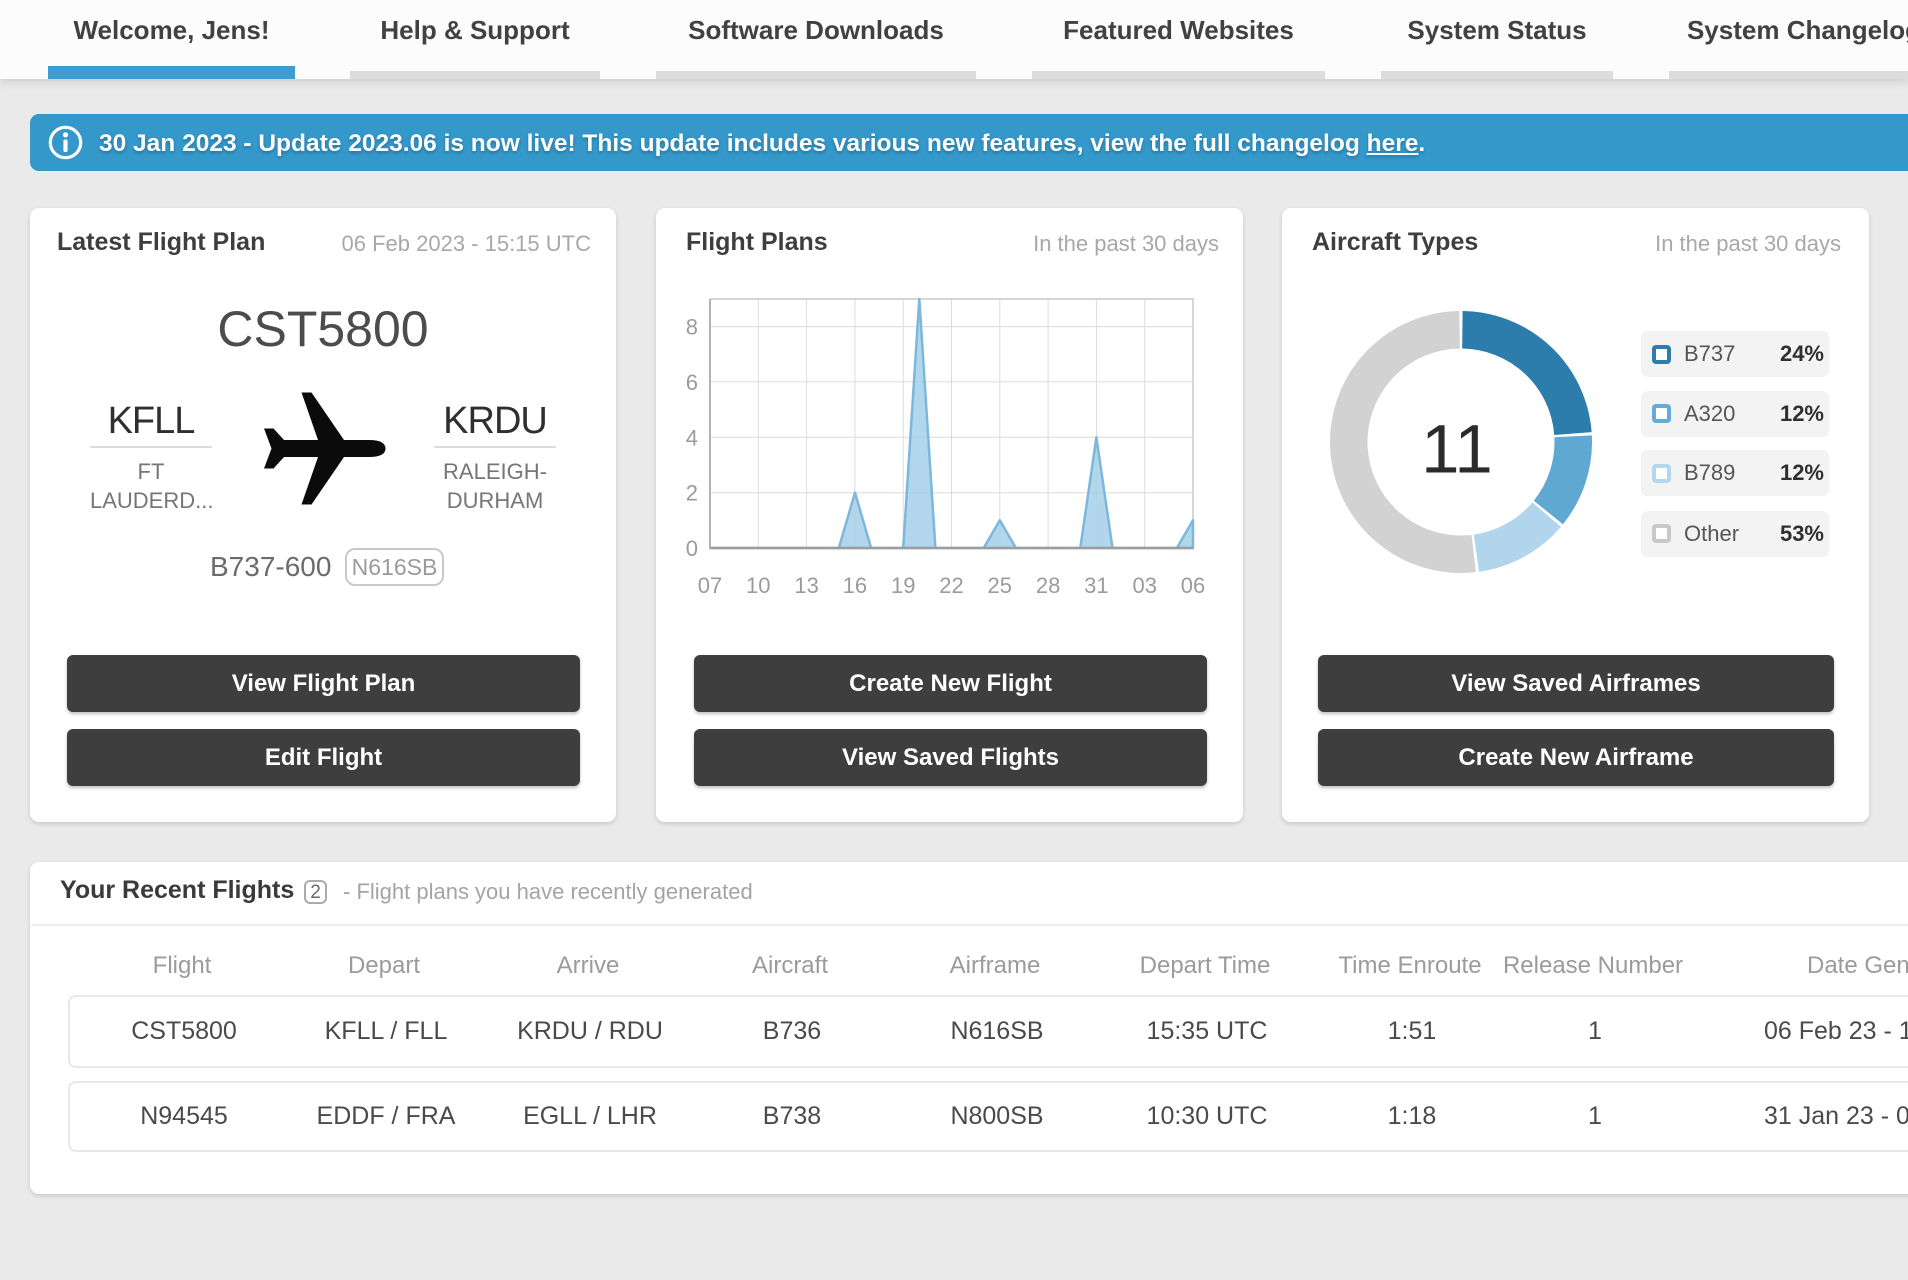  What do you see at coordinates (951, 585) in the screenshot?
I see `svg-text: 22` at bounding box center [951, 585].